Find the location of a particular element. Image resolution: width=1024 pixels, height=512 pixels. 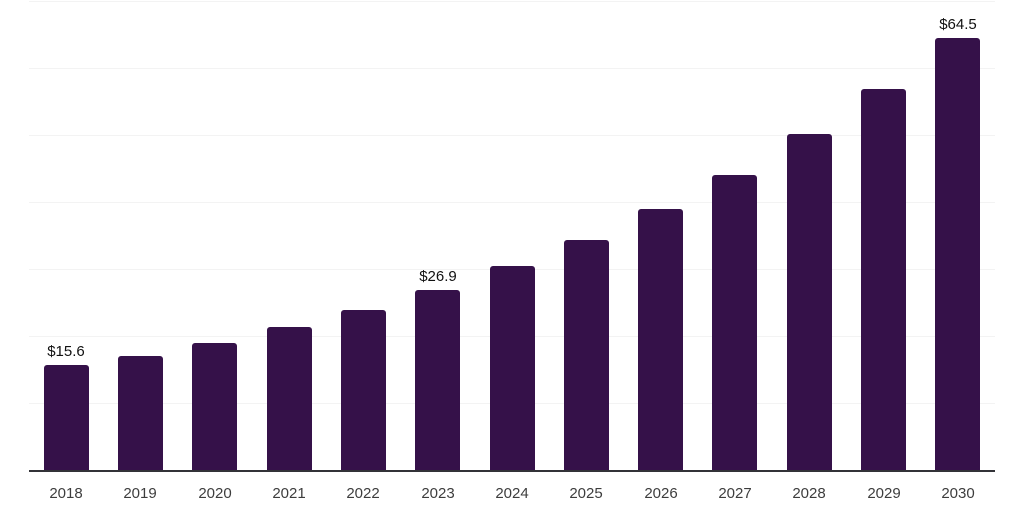

bar-2026 is located at coordinates (660, 339).